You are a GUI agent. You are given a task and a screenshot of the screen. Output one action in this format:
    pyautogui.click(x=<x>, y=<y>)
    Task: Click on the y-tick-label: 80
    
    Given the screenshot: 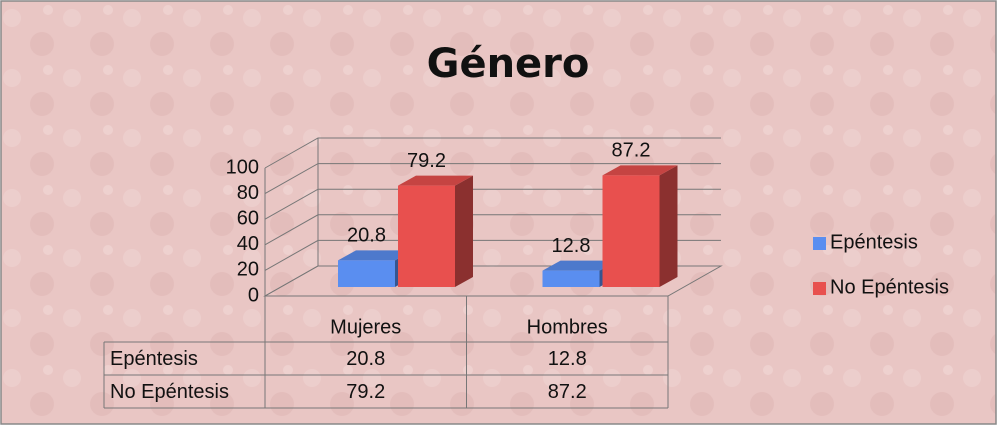 What is the action you would take?
    pyautogui.click(x=248, y=193)
    